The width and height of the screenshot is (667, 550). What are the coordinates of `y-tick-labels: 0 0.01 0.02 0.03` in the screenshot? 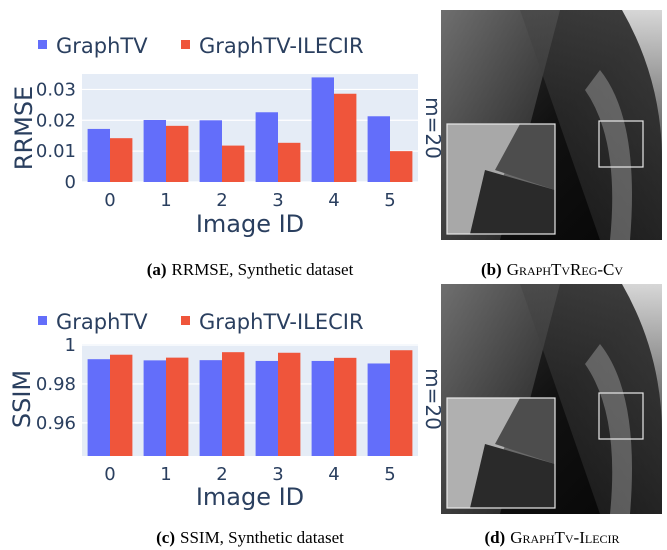 It's located at (56, 136).